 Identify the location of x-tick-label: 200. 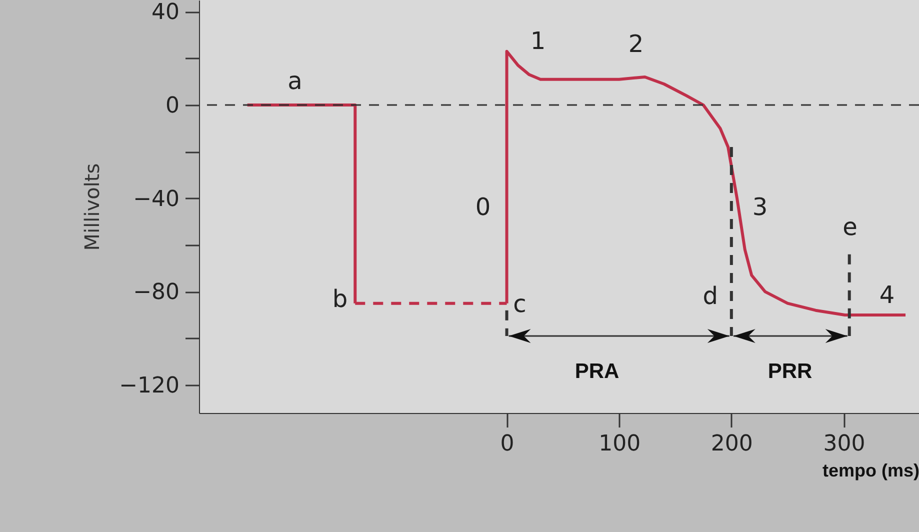
(731, 444).